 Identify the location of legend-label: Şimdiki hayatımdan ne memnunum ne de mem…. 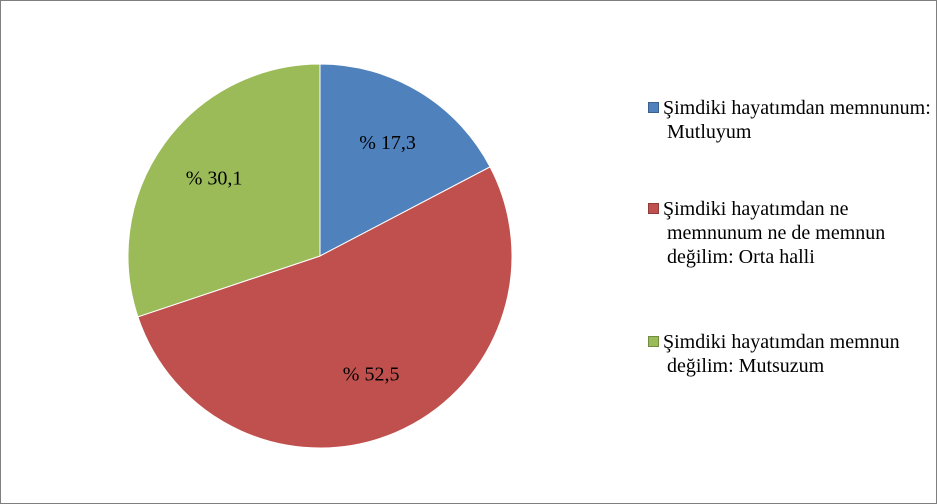
(774, 233).